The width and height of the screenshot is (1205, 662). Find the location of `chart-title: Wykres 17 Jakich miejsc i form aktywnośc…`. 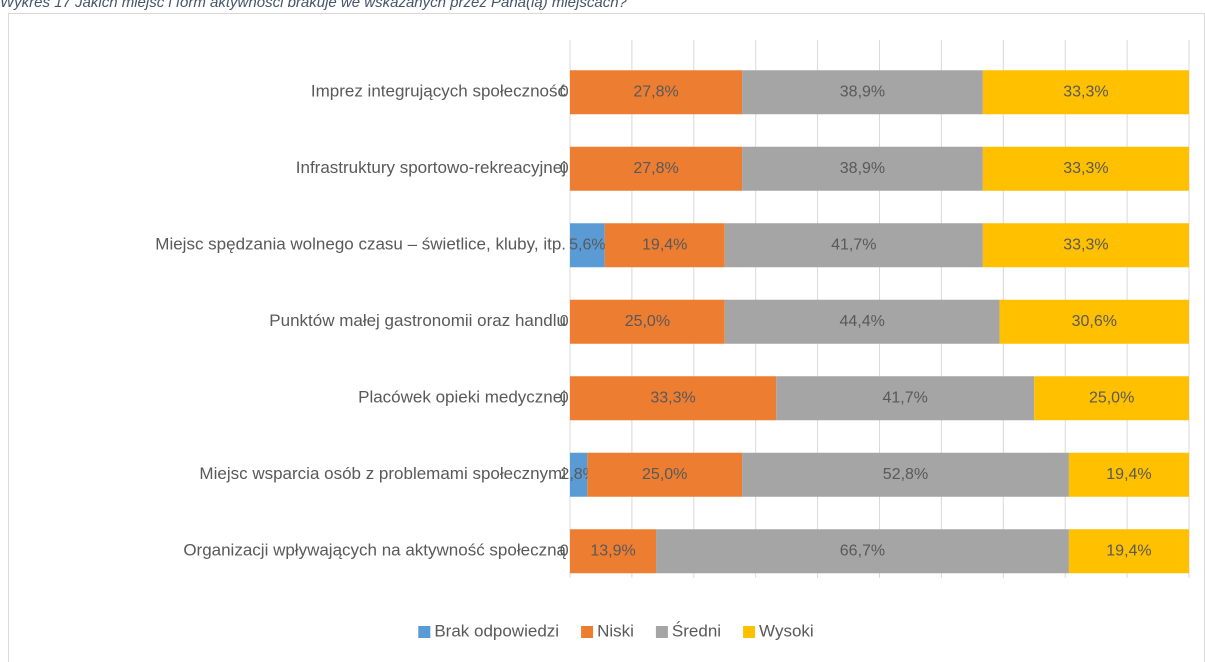

chart-title: Wykres 17 Jakich miejsc i form aktywnośc… is located at coordinates (314, 5).